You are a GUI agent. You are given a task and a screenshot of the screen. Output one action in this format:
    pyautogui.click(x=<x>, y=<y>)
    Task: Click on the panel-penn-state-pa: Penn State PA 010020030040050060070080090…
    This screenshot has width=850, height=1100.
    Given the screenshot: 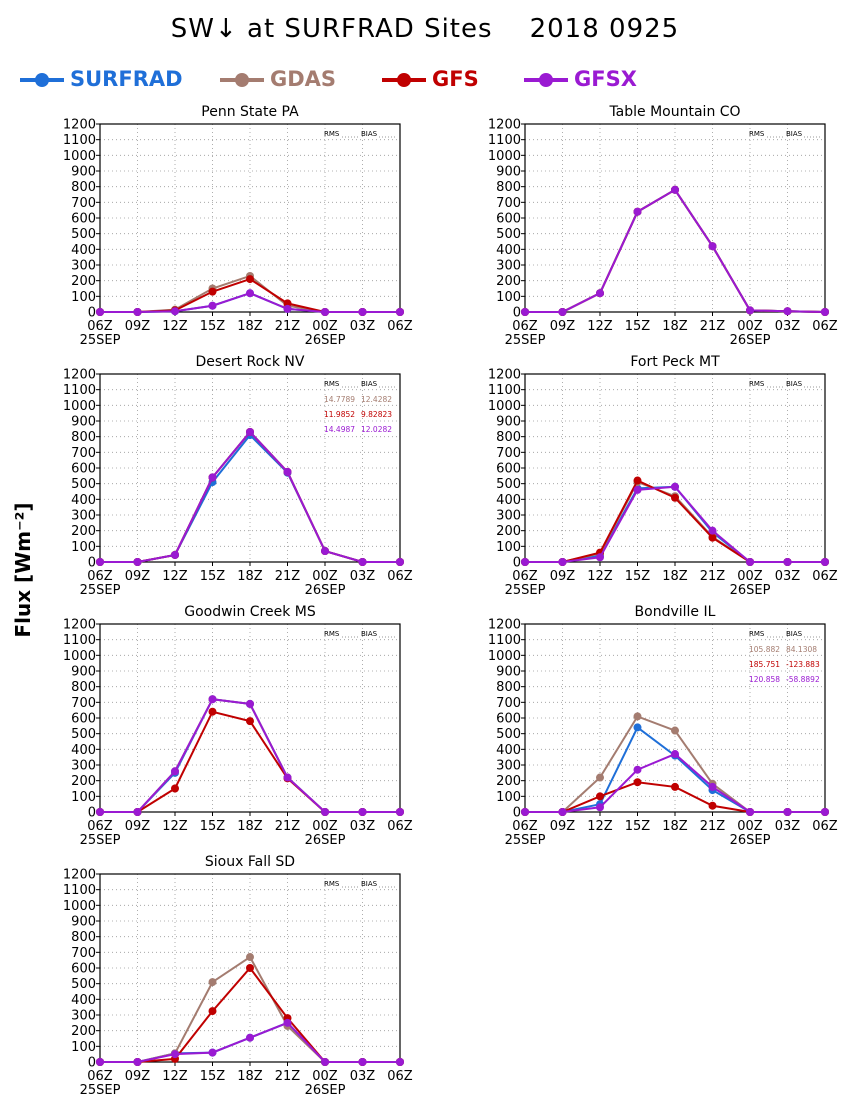 What is the action you would take?
    pyautogui.click(x=238, y=226)
    